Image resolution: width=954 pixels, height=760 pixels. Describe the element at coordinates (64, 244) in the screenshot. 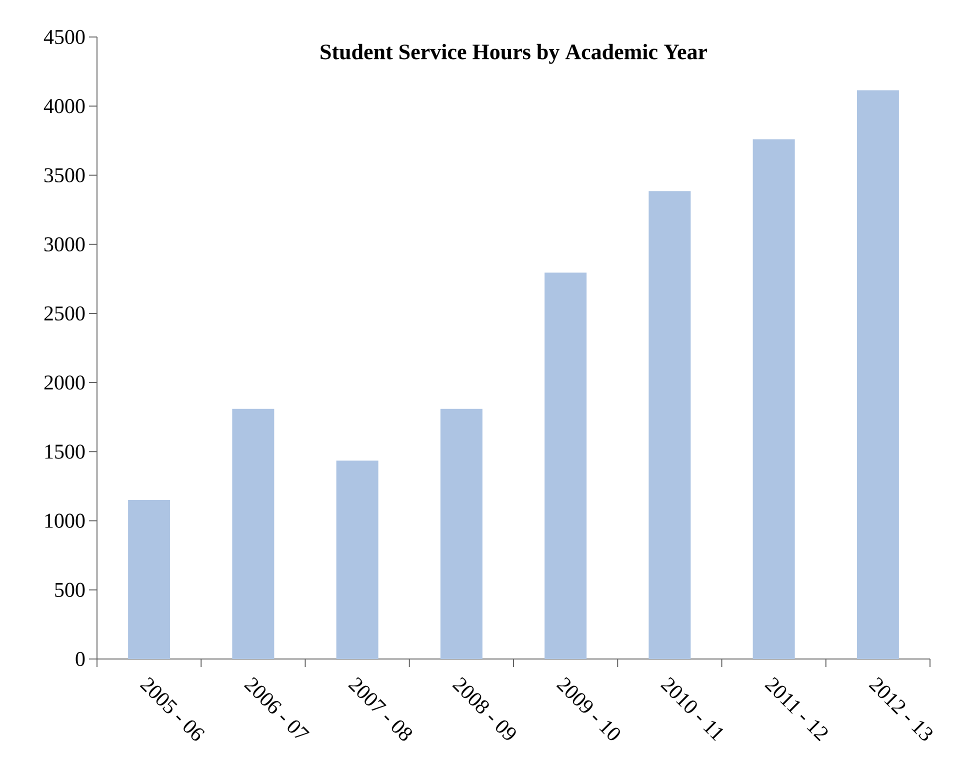

I see `y-tick-label: 3000` at that location.